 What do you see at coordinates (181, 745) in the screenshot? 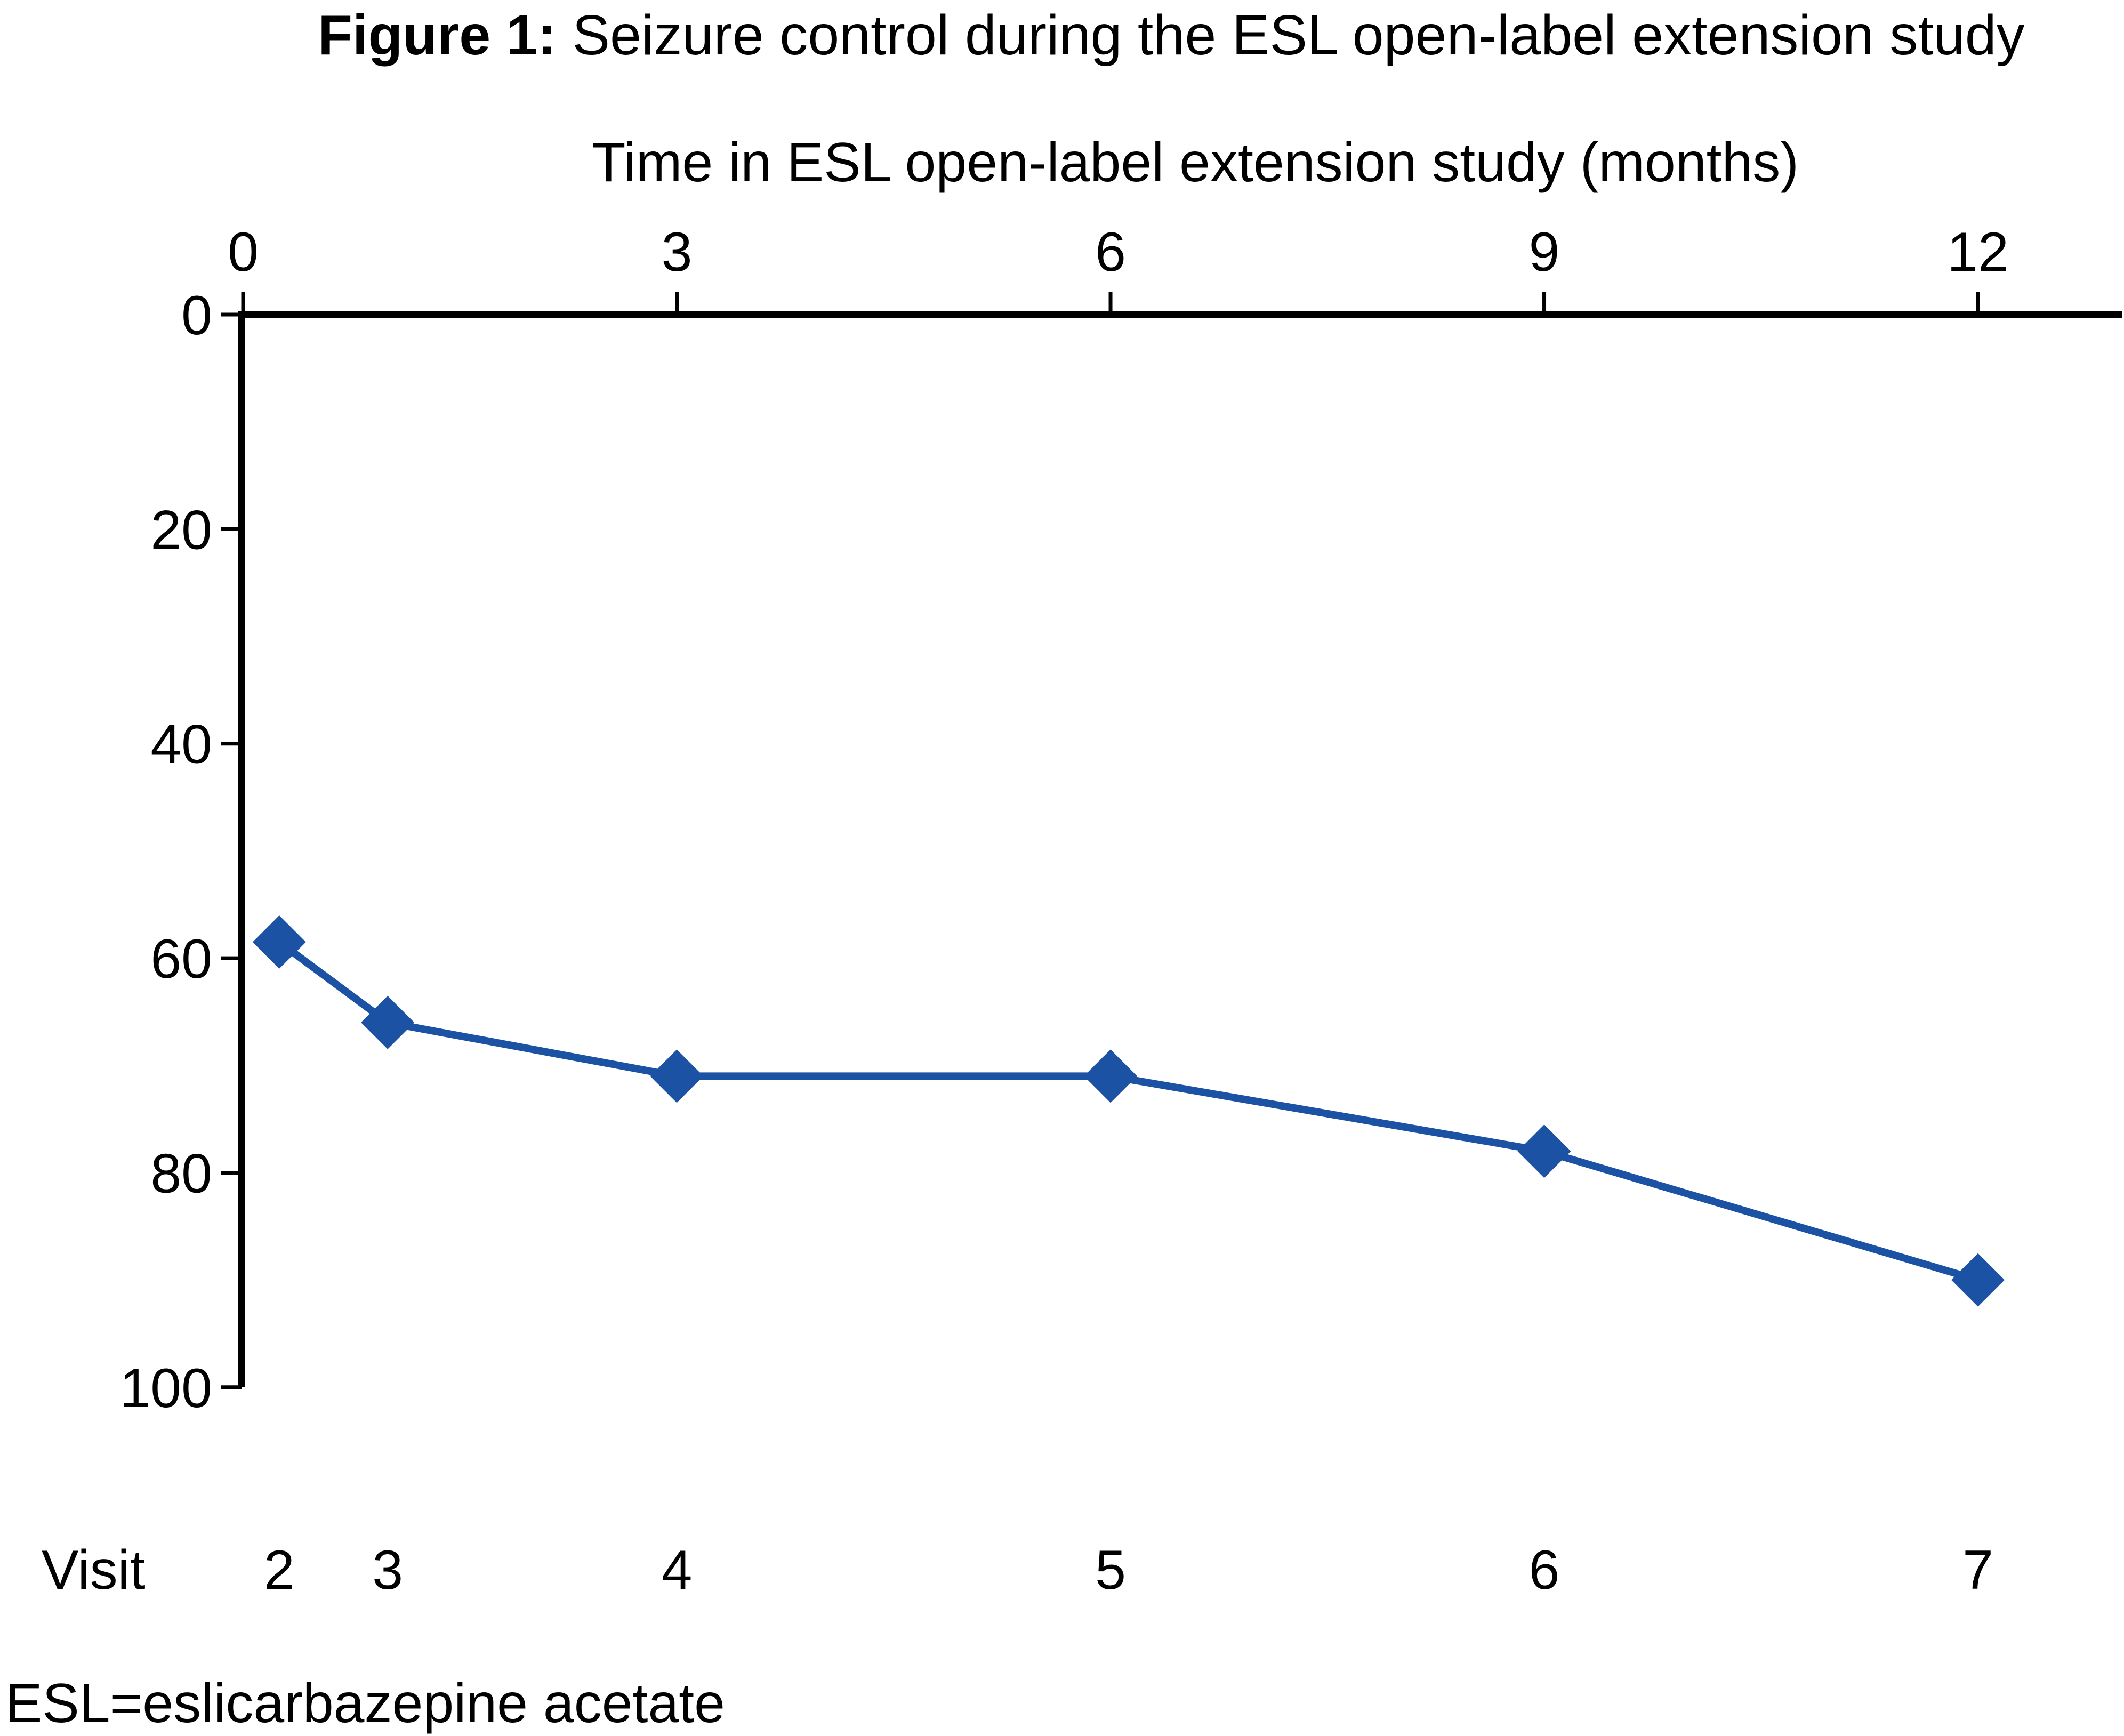
I see `y-tick-label: 40` at bounding box center [181, 745].